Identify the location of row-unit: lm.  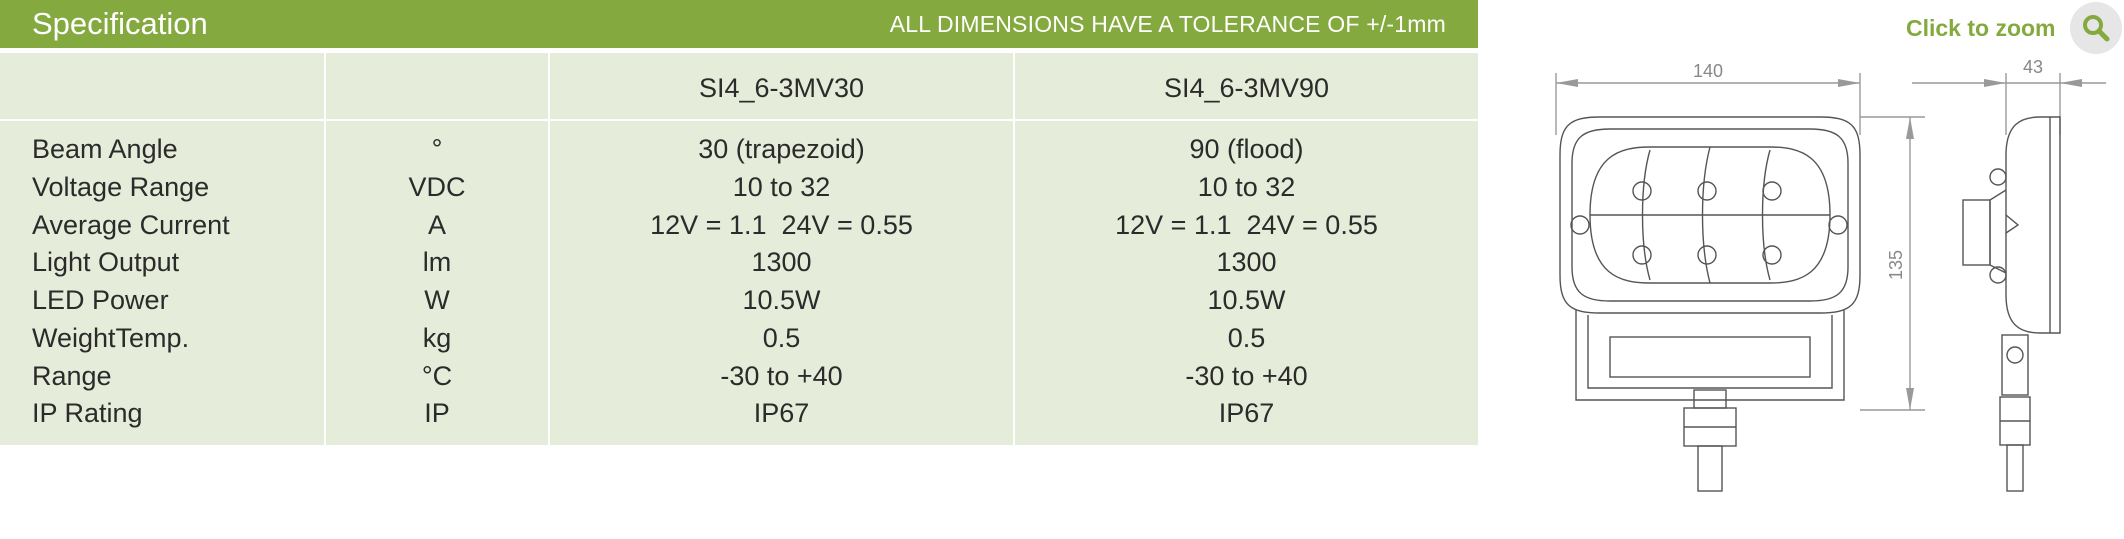
(437, 262).